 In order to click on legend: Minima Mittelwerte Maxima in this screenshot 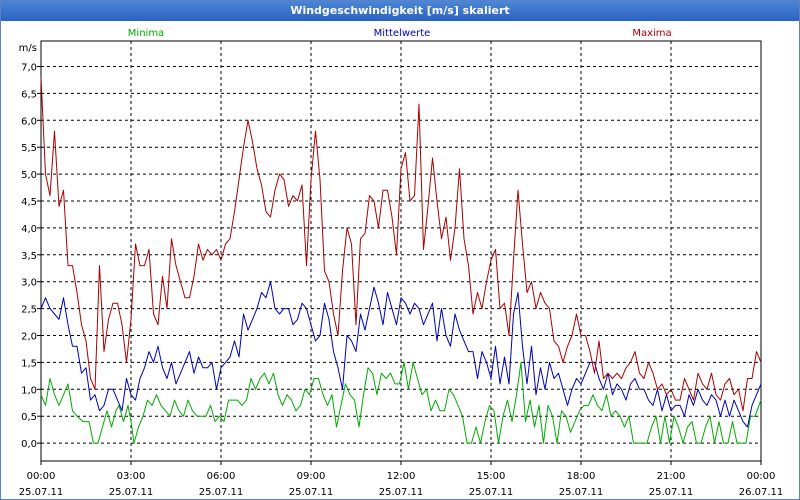, I will do `click(400, 33)`.